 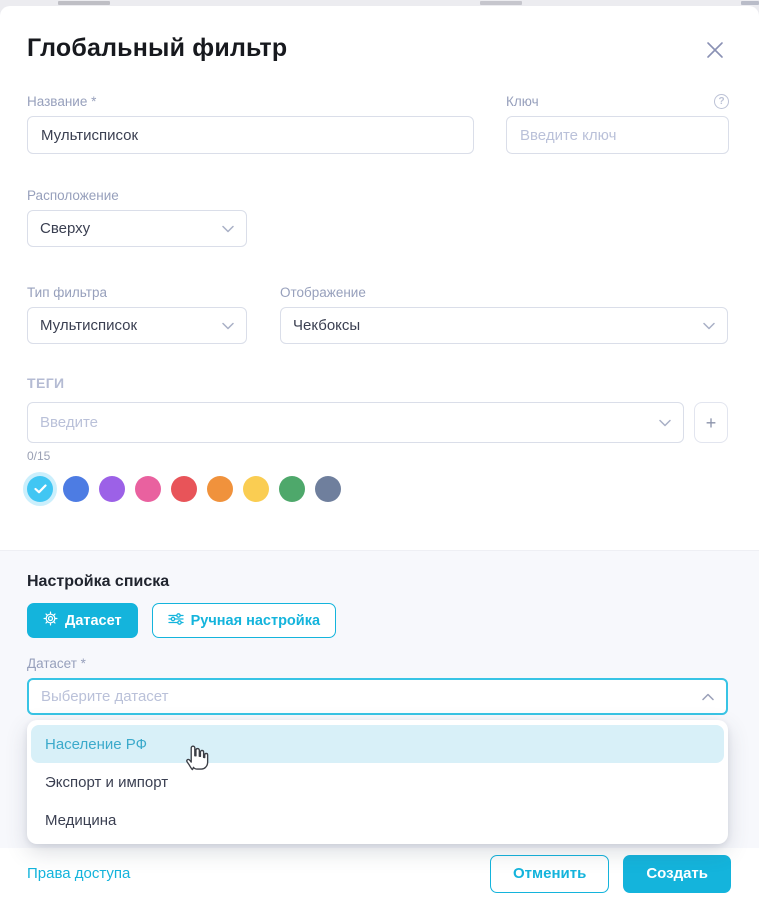 I want to click on tab-dataset-label: Датасет, so click(x=93, y=620).